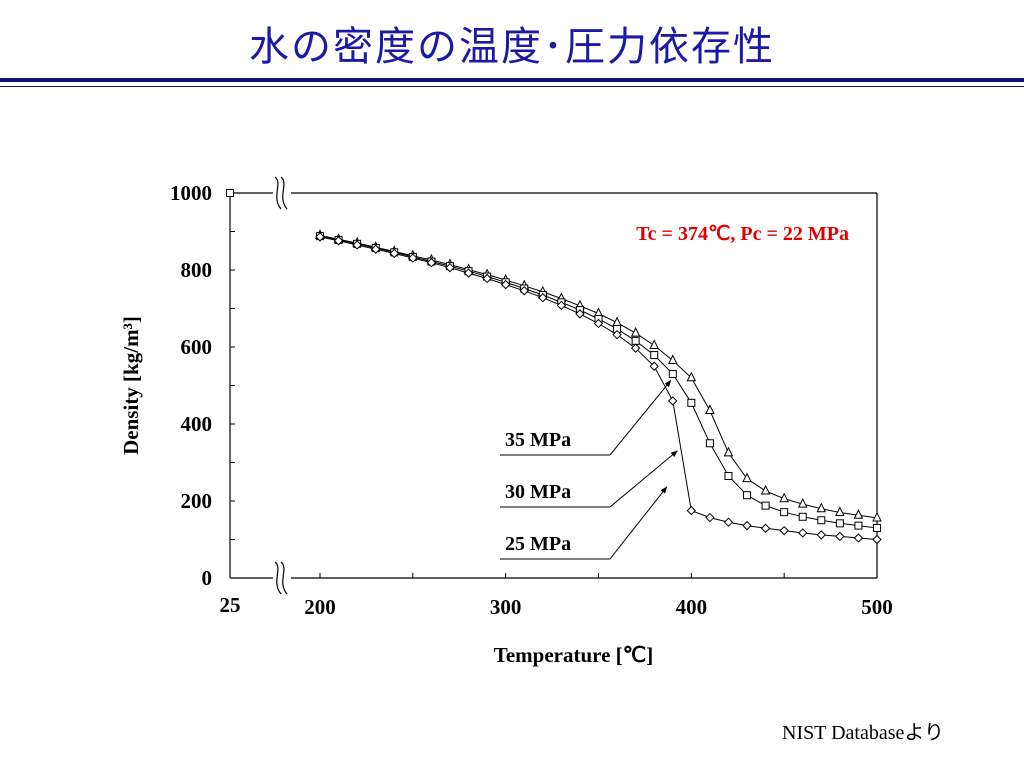 This screenshot has width=1024, height=768. I want to click on y-tick-label: 800, so click(197, 270).